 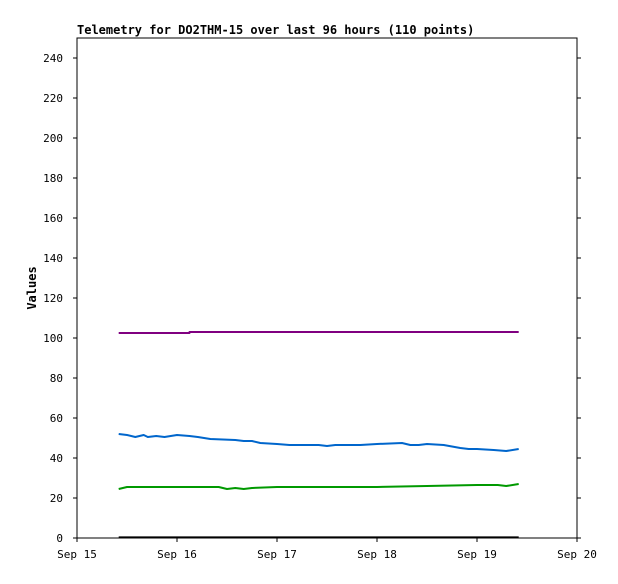 I want to click on x-tick-label: Sep 16, so click(x=177, y=554).